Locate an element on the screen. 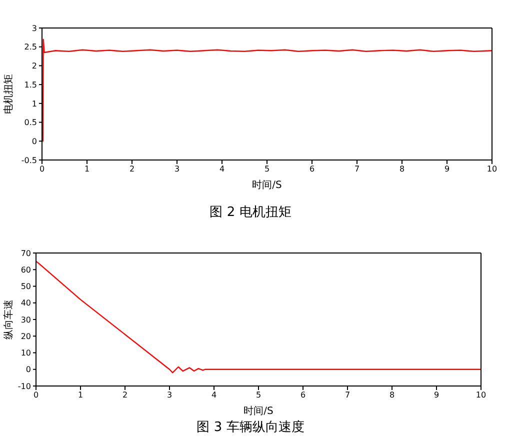 The height and width of the screenshot is (443, 521). y-axis-title: 电机扭矩 is located at coordinates (8, 94).